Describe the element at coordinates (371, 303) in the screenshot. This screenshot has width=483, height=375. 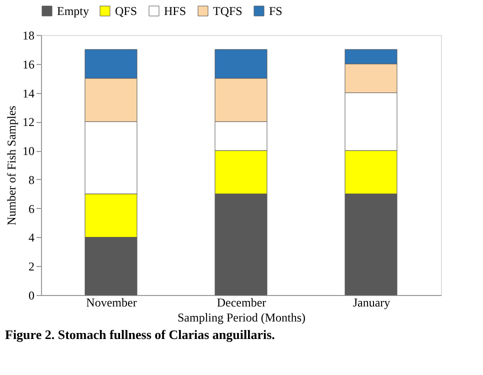
I see `x-tick-label: January` at that location.